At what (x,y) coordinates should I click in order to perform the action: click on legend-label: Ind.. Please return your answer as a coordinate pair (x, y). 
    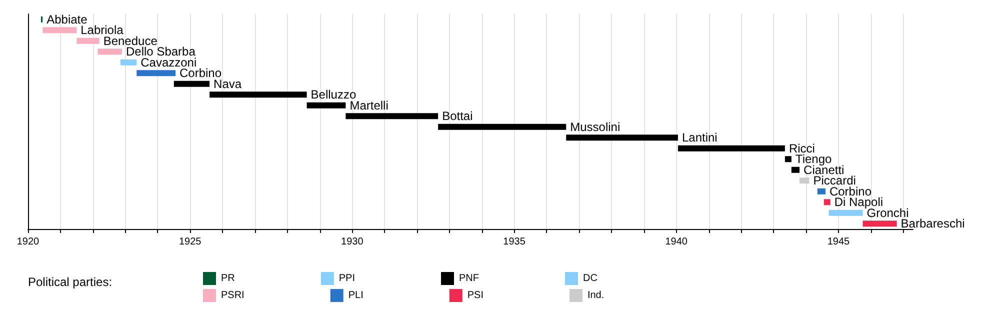
    Looking at the image, I should click on (595, 295).